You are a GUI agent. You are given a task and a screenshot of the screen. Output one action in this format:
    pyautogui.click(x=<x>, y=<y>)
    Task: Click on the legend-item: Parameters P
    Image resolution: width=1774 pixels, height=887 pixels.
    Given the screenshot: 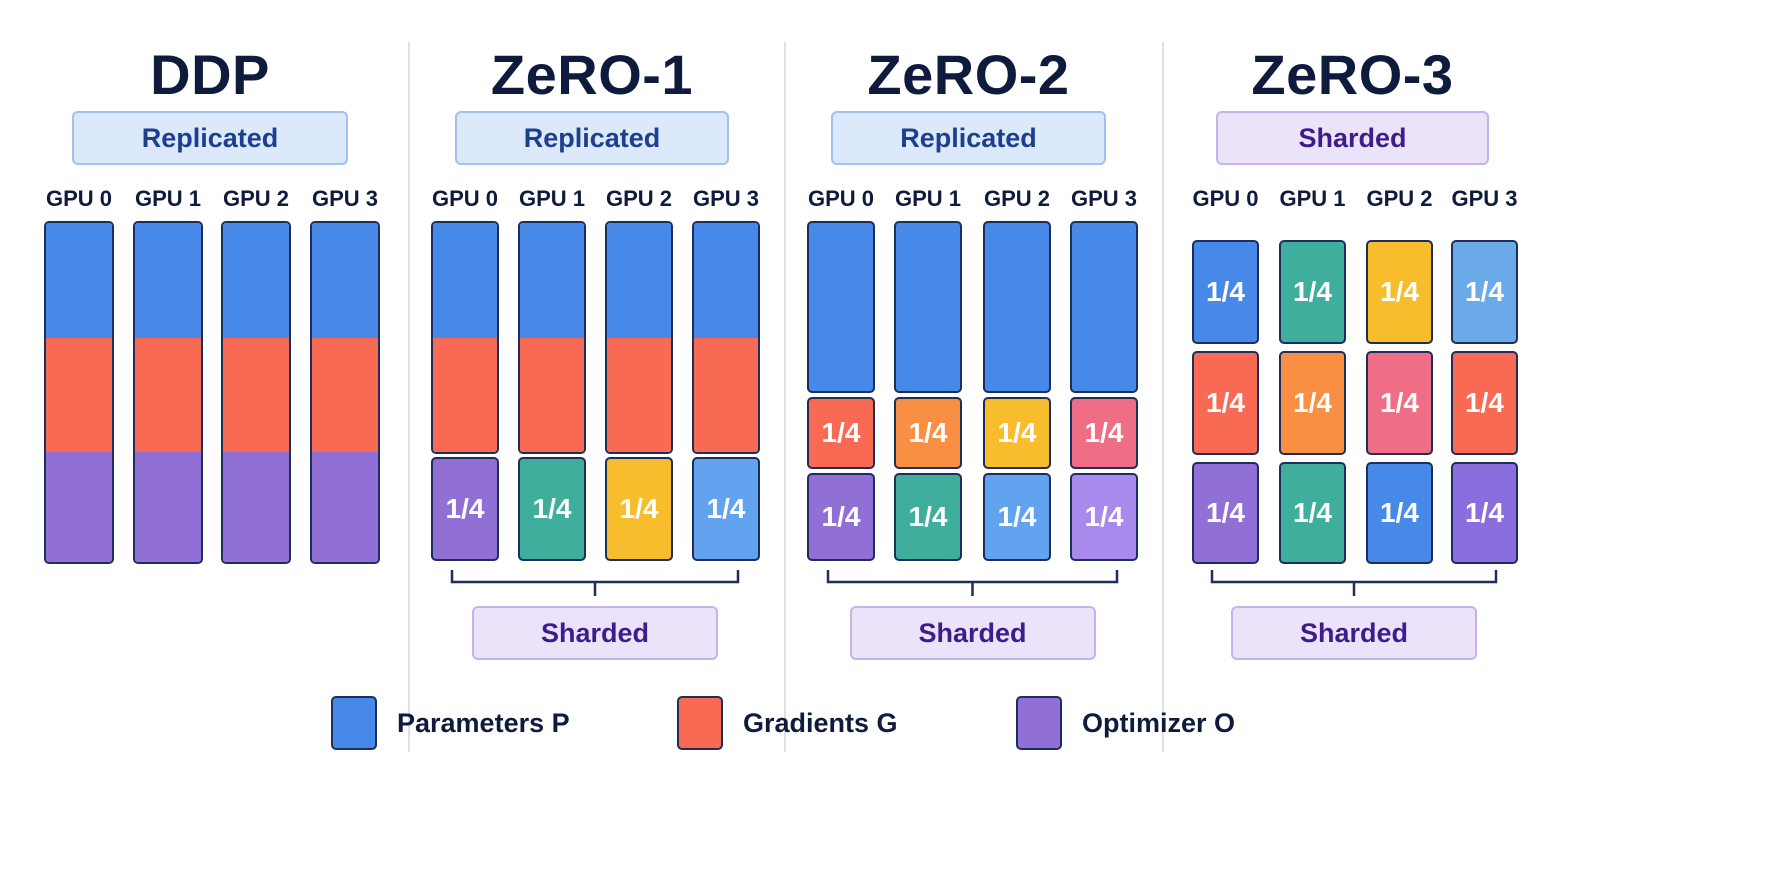 What is the action you would take?
    pyautogui.click(x=450, y=723)
    